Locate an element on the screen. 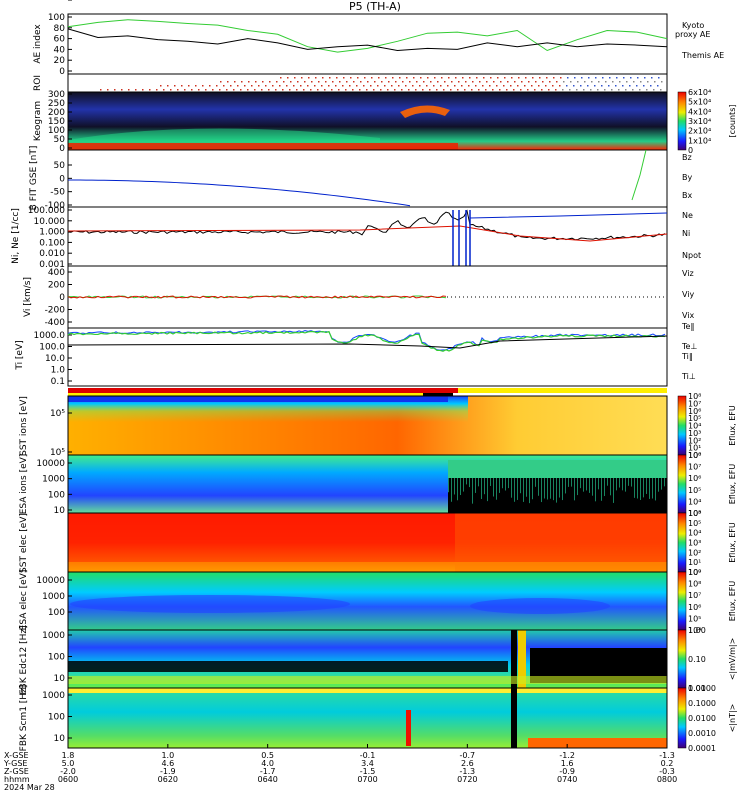 The height and width of the screenshot is (804, 750). x-tick-label: 2.6 is located at coordinates (467, 763).